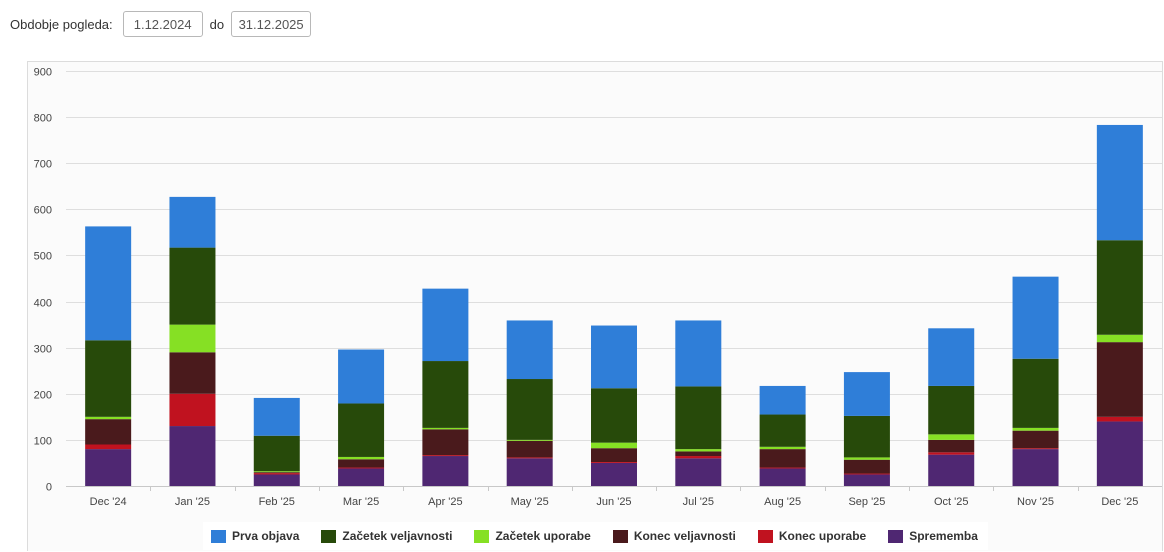  What do you see at coordinates (277, 502) in the screenshot?
I see `x-tick-label: Feb '25` at bounding box center [277, 502].